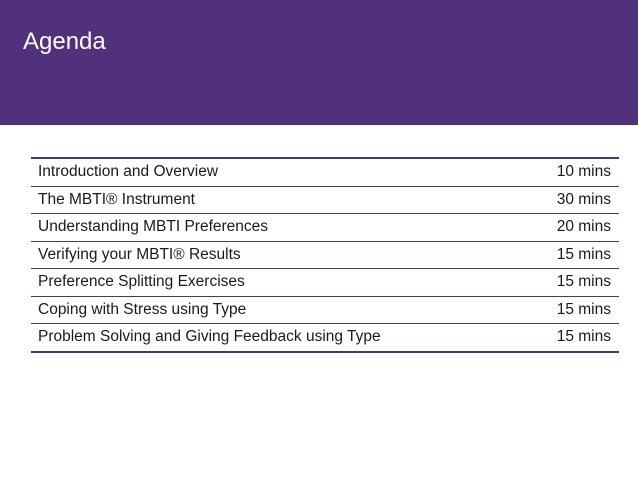  I want to click on slide-title: Agenda, so click(64, 41).